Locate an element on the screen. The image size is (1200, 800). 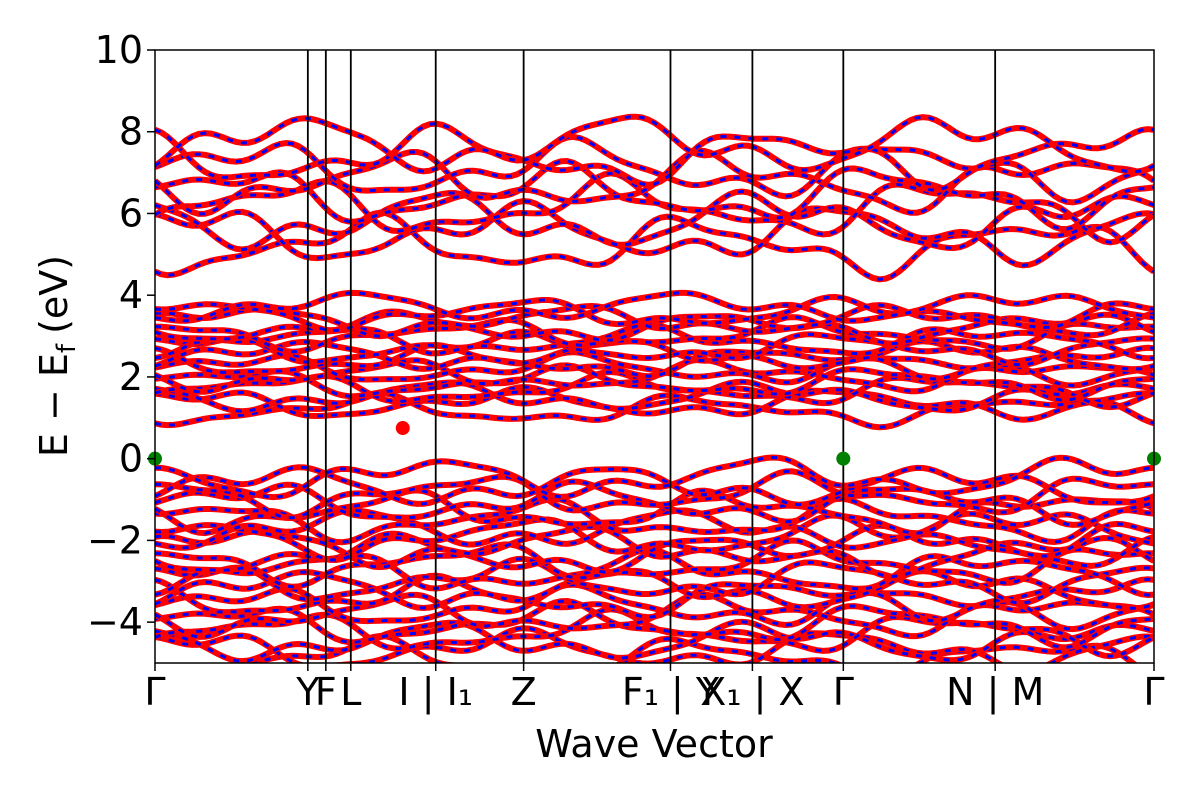
x-axis-label: Wave Vector is located at coordinates (654, 744).